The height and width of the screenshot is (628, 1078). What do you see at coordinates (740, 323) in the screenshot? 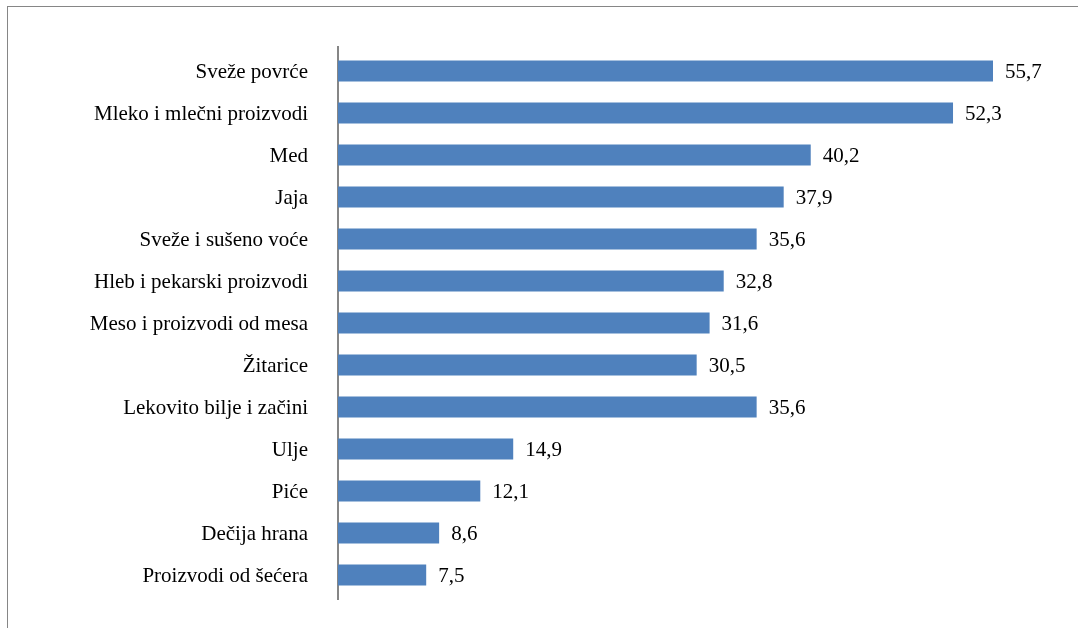
I see `data-label: 31,6` at bounding box center [740, 323].